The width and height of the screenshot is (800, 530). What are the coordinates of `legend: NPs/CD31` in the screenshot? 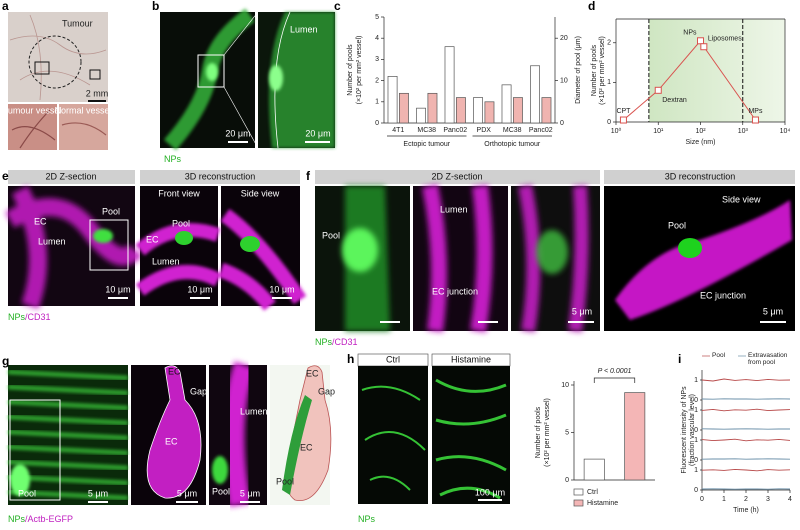 It's located at (336, 342).